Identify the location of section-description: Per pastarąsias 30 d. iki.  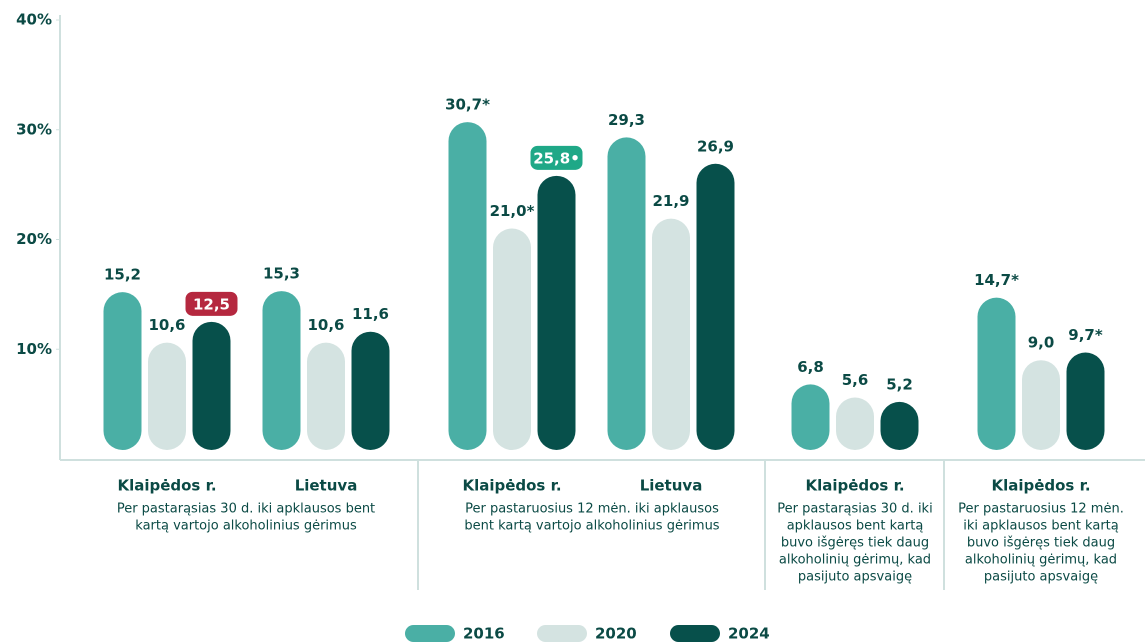
(854, 509).